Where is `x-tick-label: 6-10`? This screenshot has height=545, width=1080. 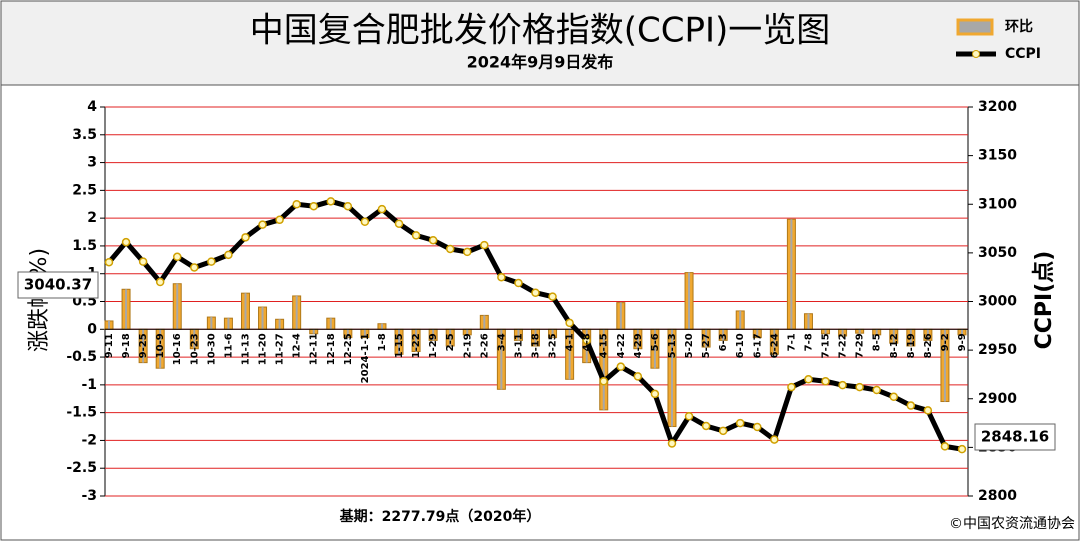 x-tick-label: 6-10 is located at coordinates (740, 345).